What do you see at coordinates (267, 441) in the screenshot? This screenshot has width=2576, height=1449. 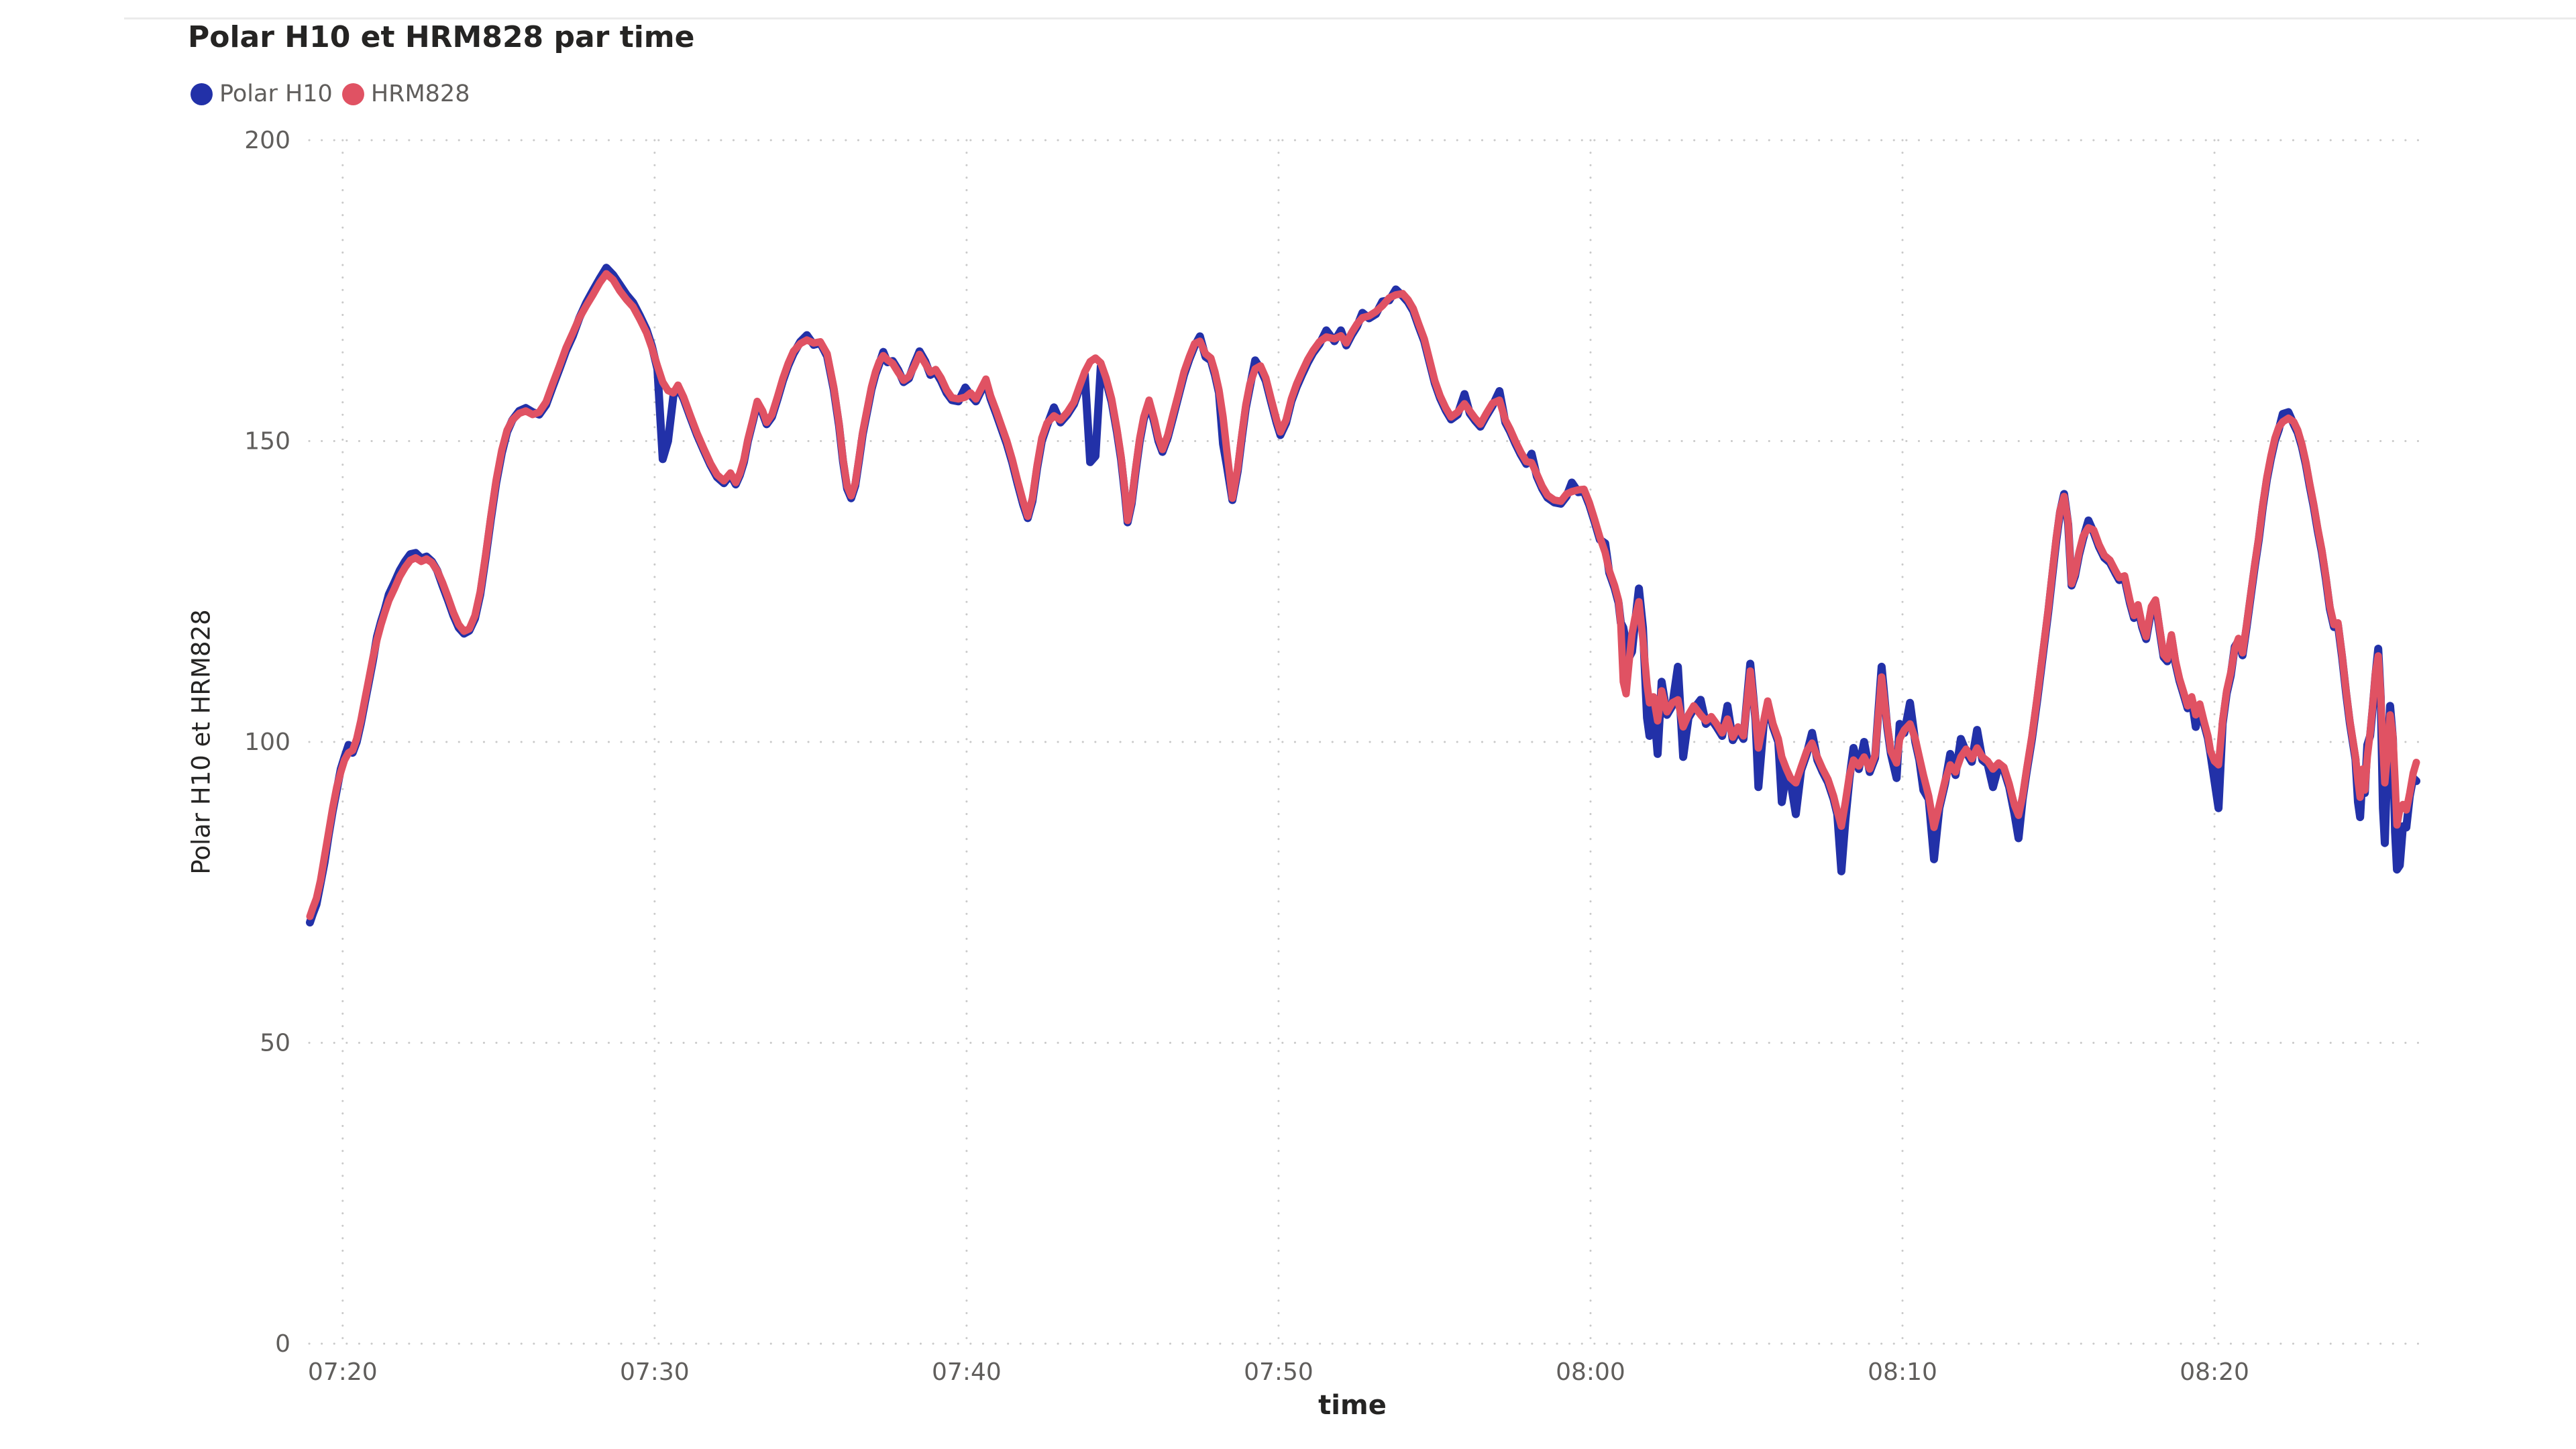 I see `y-tick-label: 150` at bounding box center [267, 441].